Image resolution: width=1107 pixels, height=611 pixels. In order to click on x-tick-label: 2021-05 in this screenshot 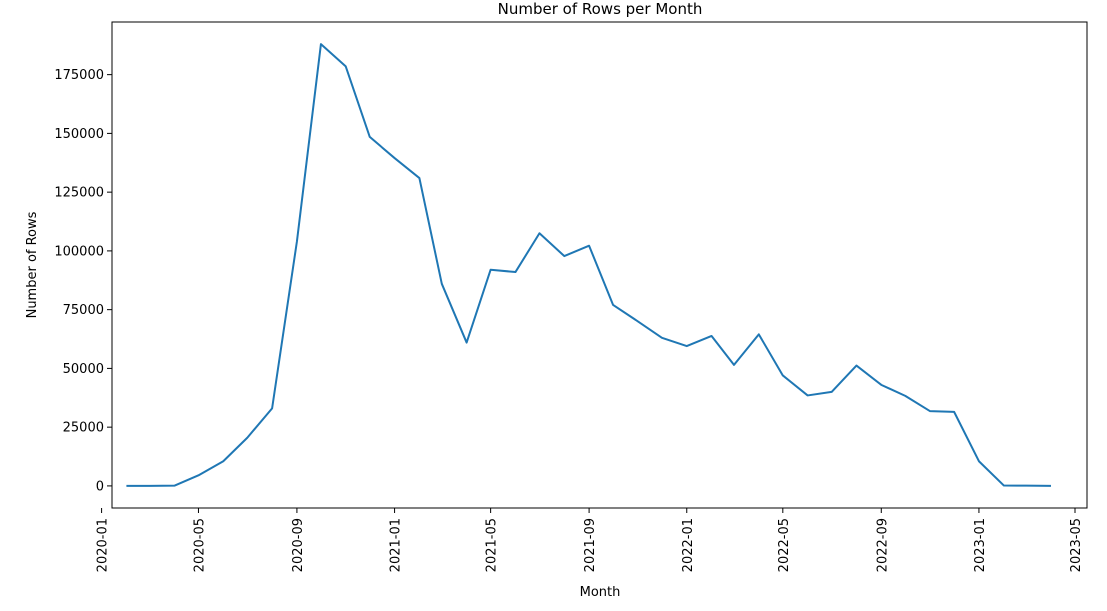, I will do `click(492, 545)`.